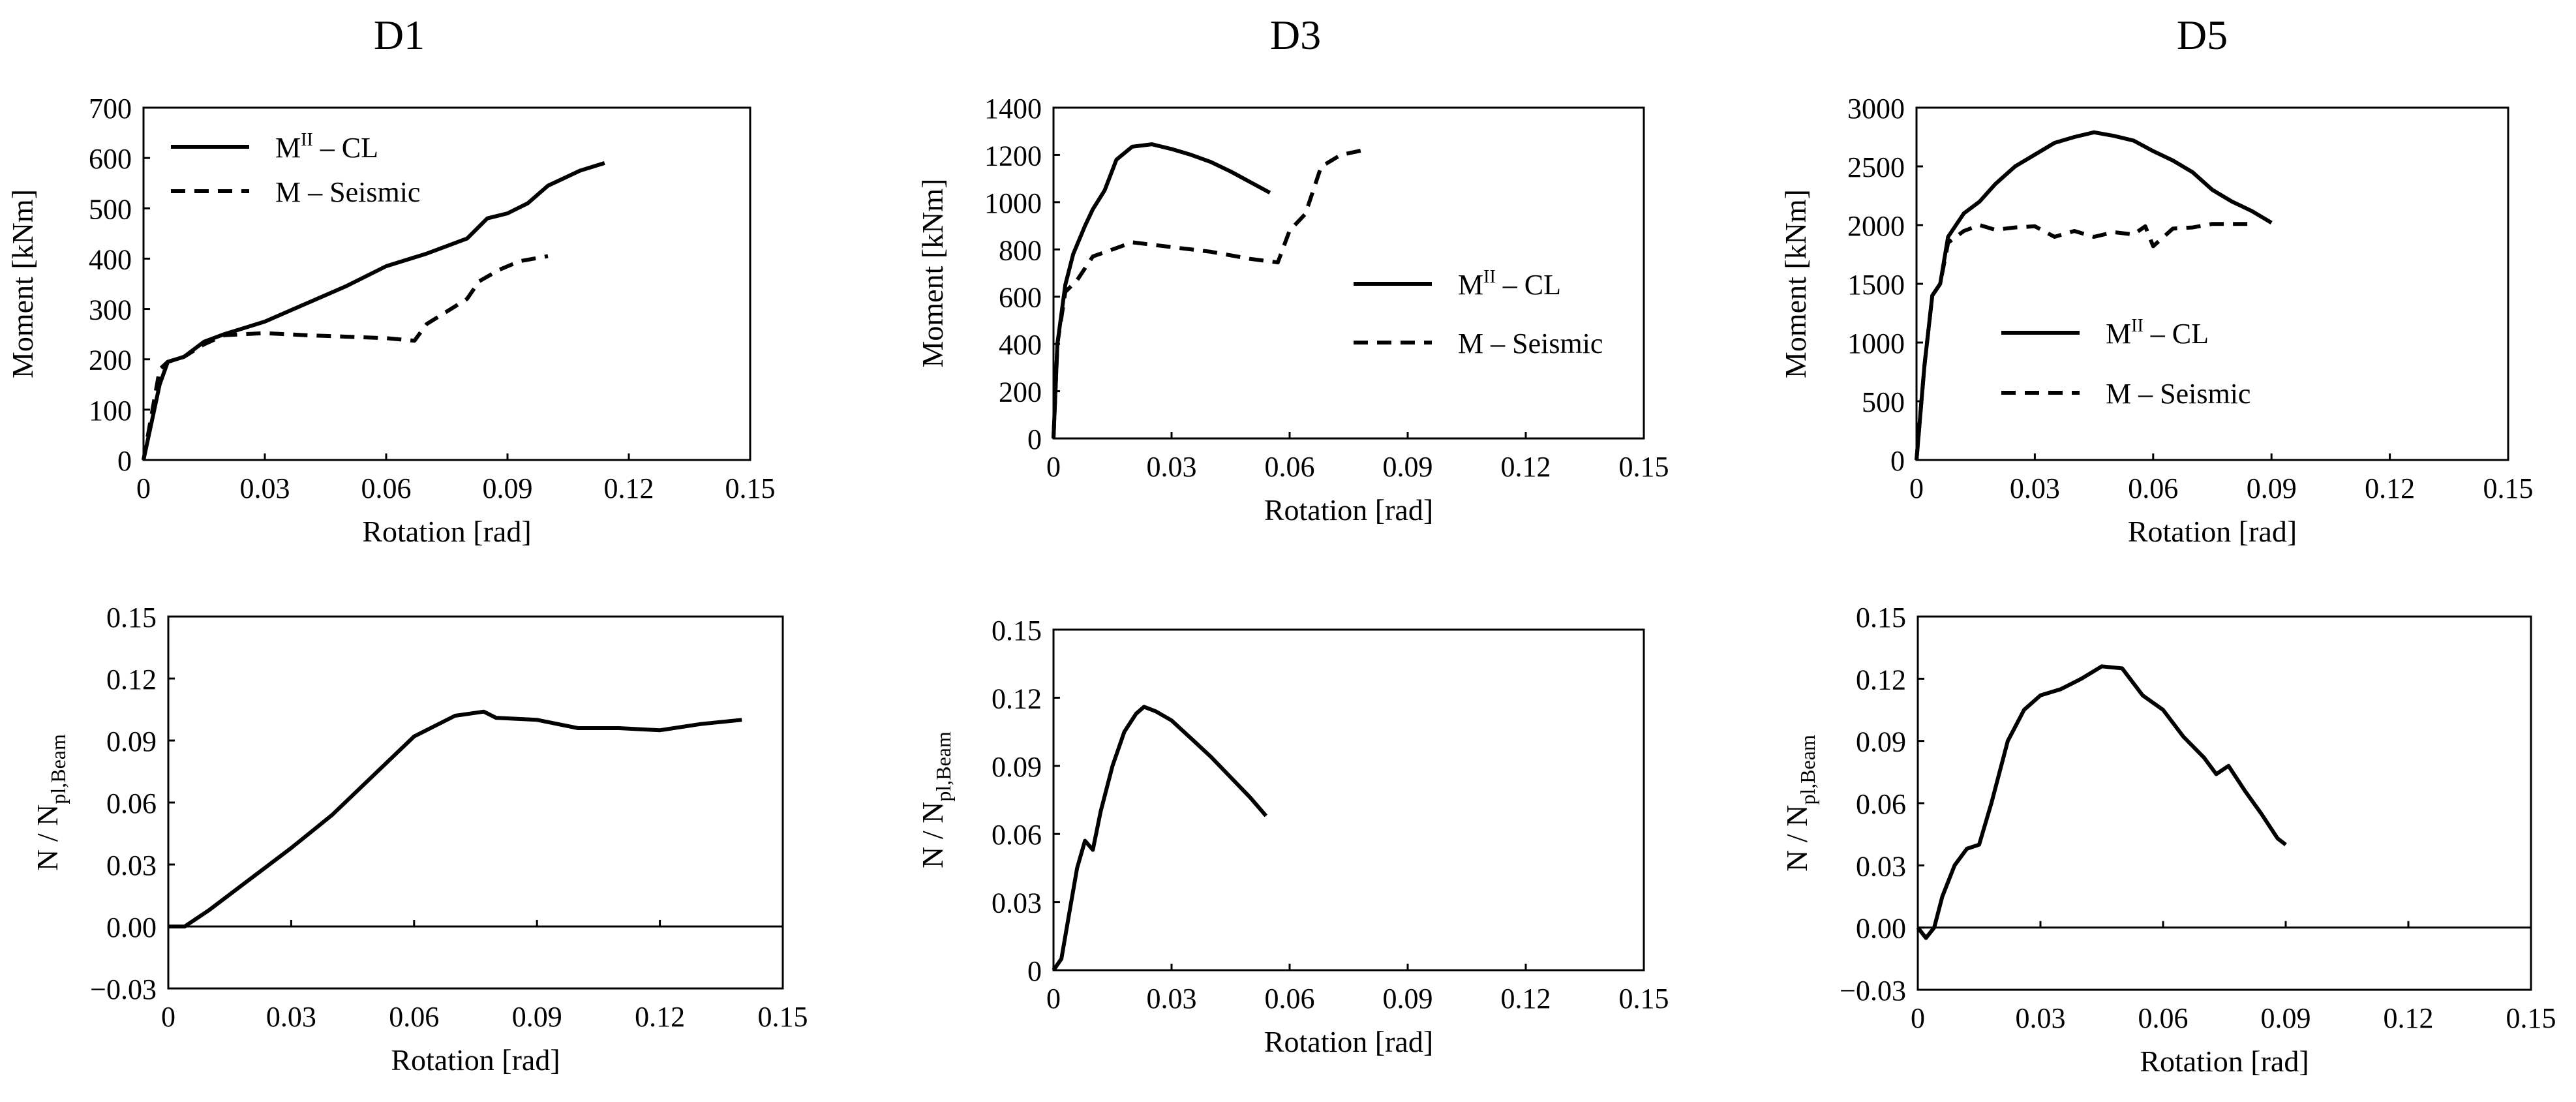 The image size is (2576, 1102). I want to click on y-tick-label: 1200, so click(1013, 156).